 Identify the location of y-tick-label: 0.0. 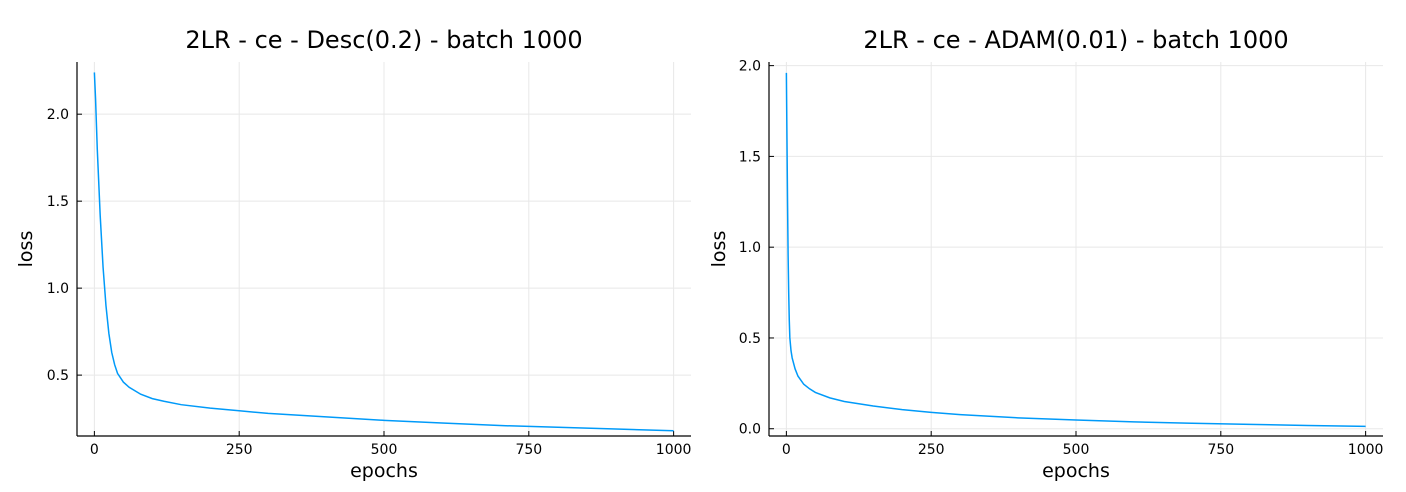
(750, 430).